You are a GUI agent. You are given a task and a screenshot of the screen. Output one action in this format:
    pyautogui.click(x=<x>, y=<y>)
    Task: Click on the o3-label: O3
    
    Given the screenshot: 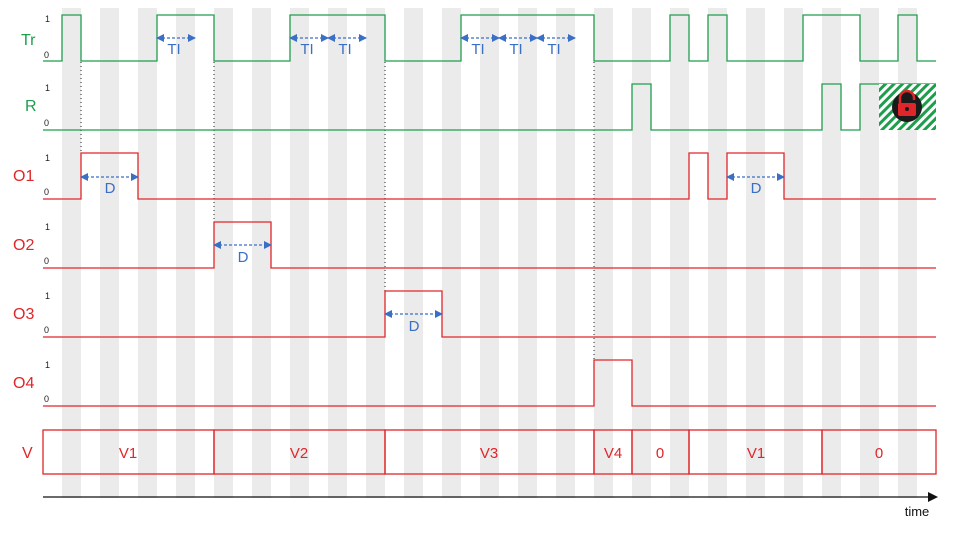 What is the action you would take?
    pyautogui.click(x=23, y=314)
    